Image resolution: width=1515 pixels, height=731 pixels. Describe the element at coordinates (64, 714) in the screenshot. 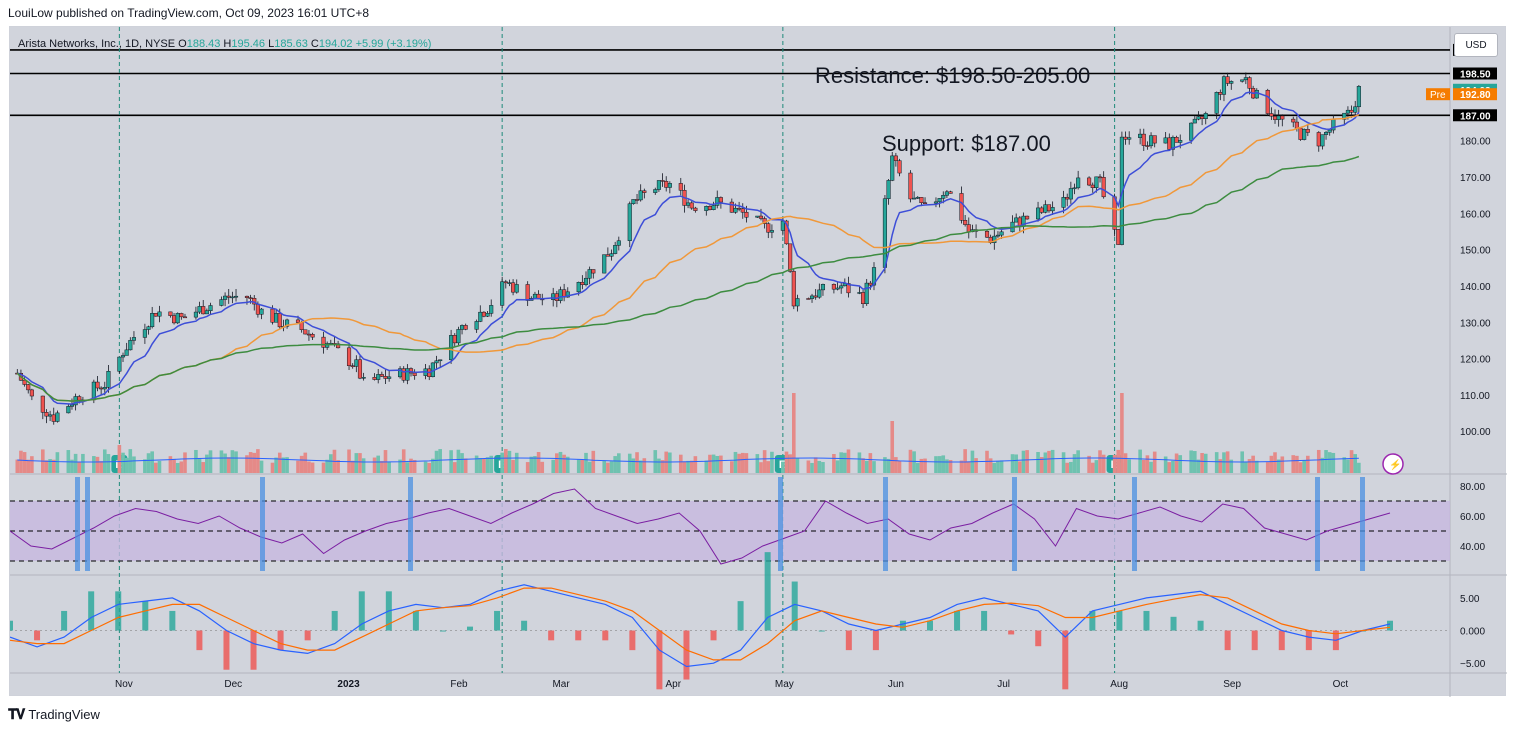

I see `footer-brand: TradingView` at that location.